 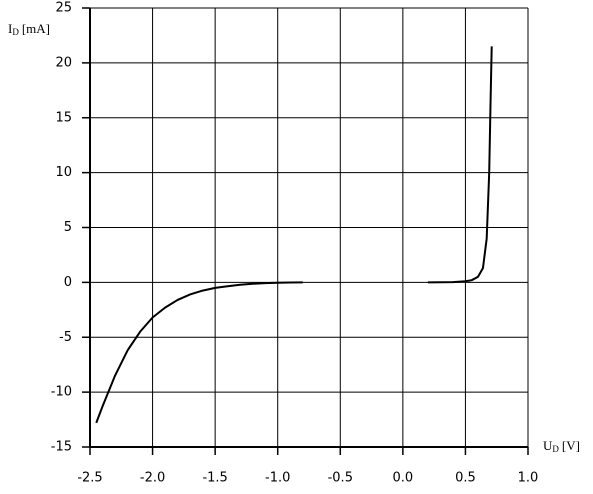 I want to click on x-tick-label: 0.0, so click(x=403, y=478).